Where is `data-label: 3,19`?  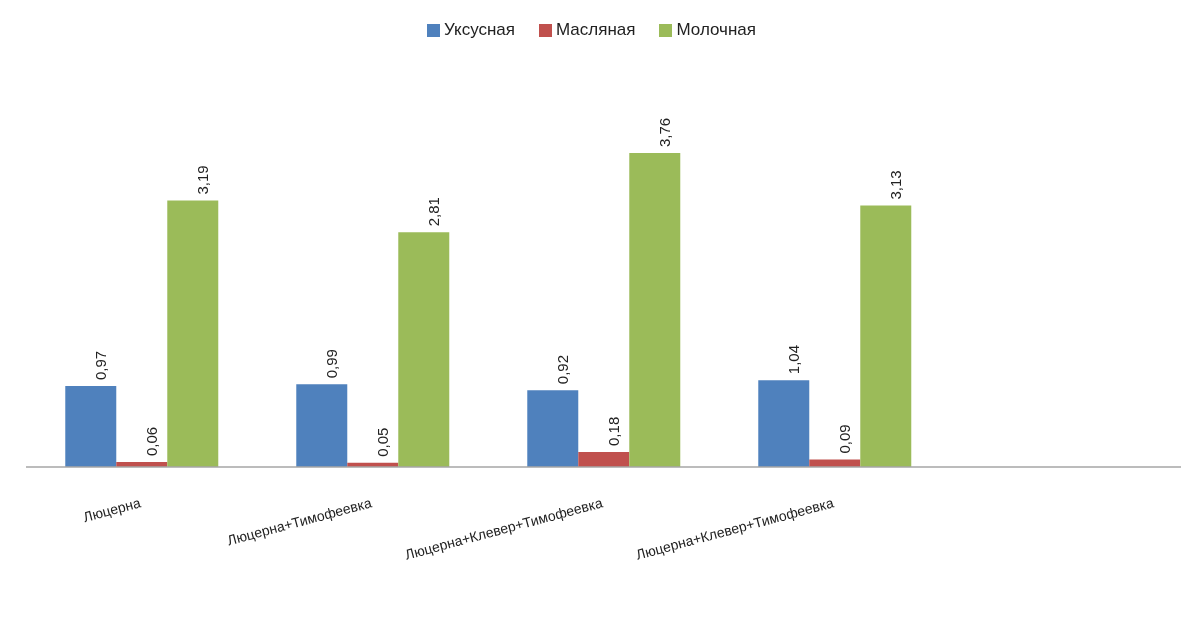
data-label: 3,19 is located at coordinates (203, 180).